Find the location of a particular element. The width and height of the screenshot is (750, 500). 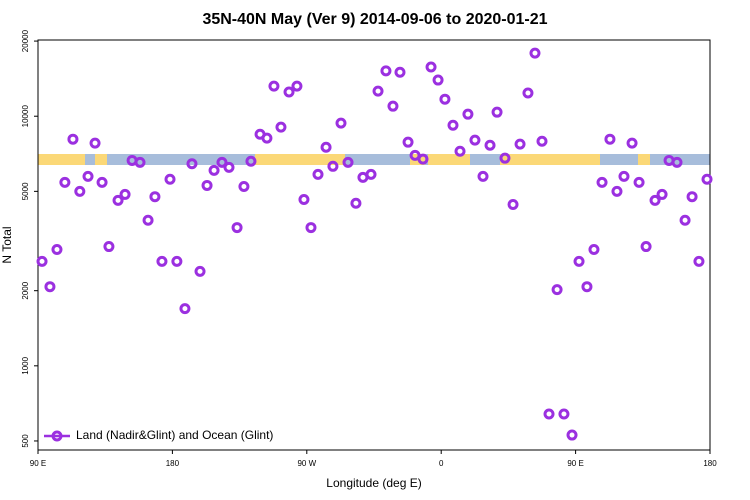

legend-label: Land (Nadir&Glint) and Ocean (Glint) is located at coordinates (174, 435).